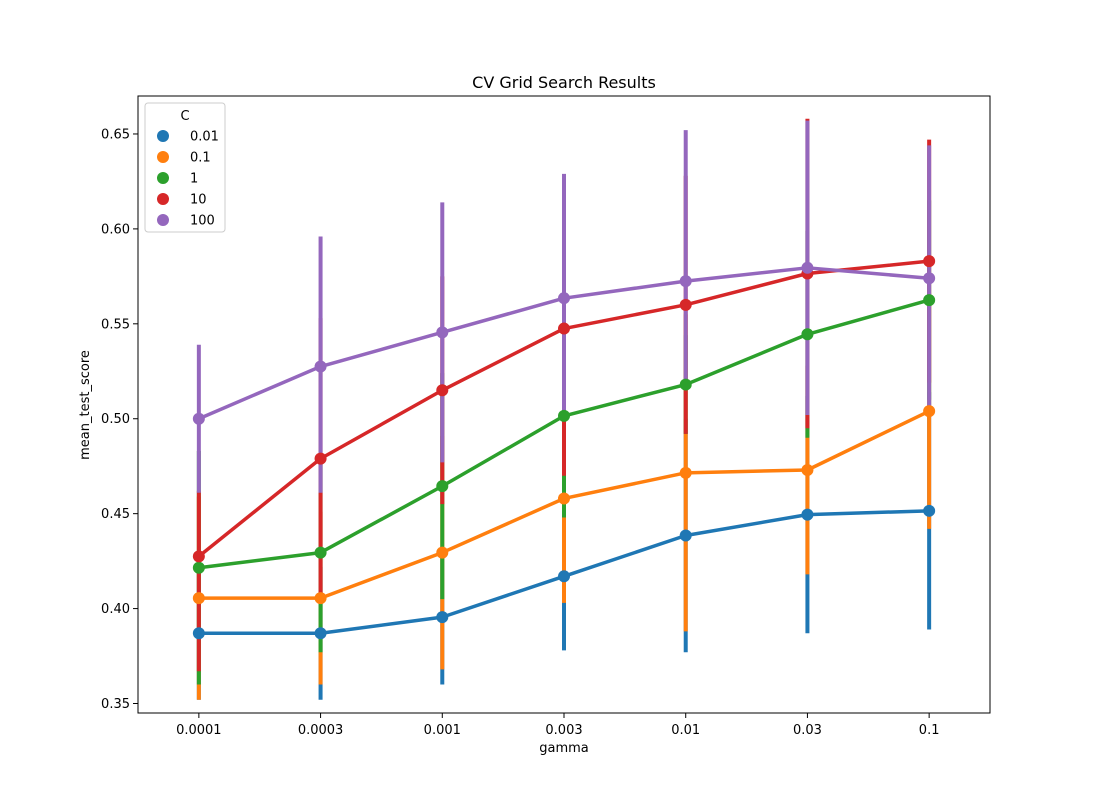 The image size is (1100, 800). Describe the element at coordinates (198, 200) in the screenshot. I see `legend-label: 10` at that location.